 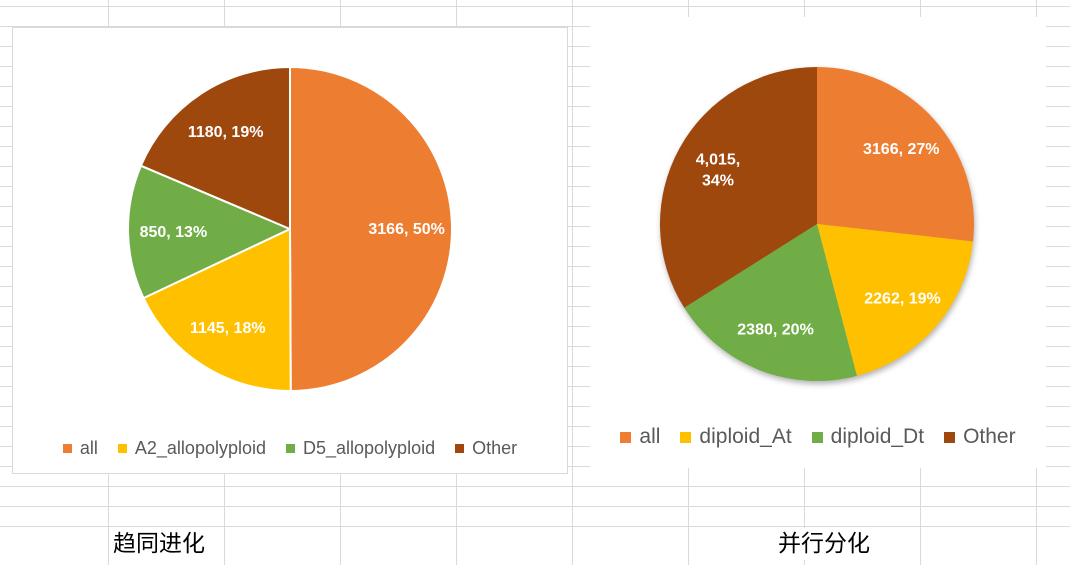 I want to click on pie-slice-a2-allopolyploid, so click(x=217, y=310).